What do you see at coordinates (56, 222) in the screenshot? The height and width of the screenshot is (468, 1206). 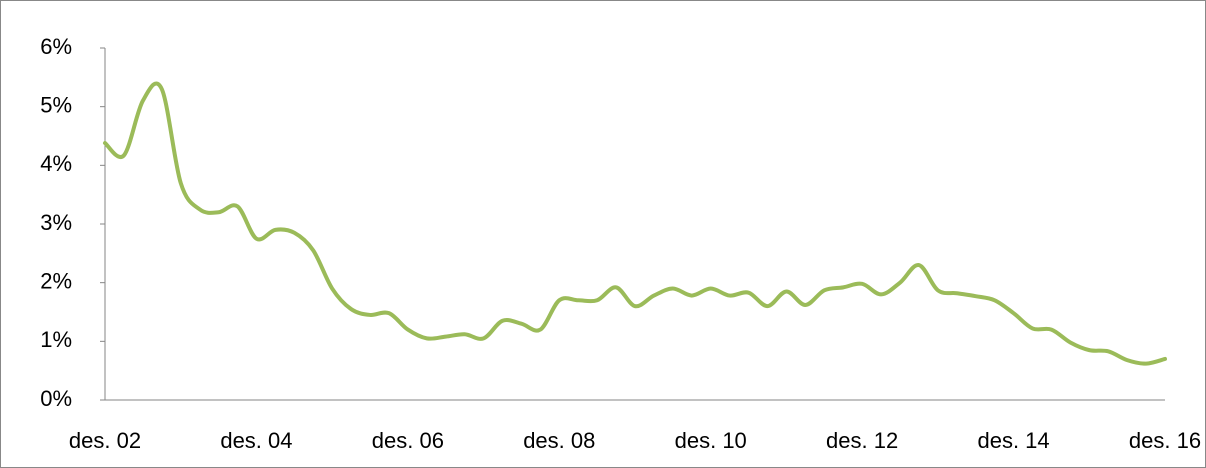 I see `y-tick-label: 3%` at bounding box center [56, 222].